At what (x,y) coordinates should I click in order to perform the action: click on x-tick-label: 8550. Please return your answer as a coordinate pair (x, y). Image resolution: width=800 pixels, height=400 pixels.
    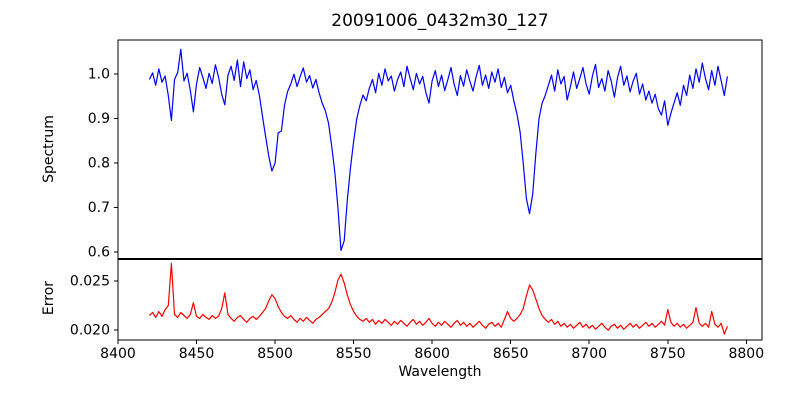
    Looking at the image, I should click on (354, 354).